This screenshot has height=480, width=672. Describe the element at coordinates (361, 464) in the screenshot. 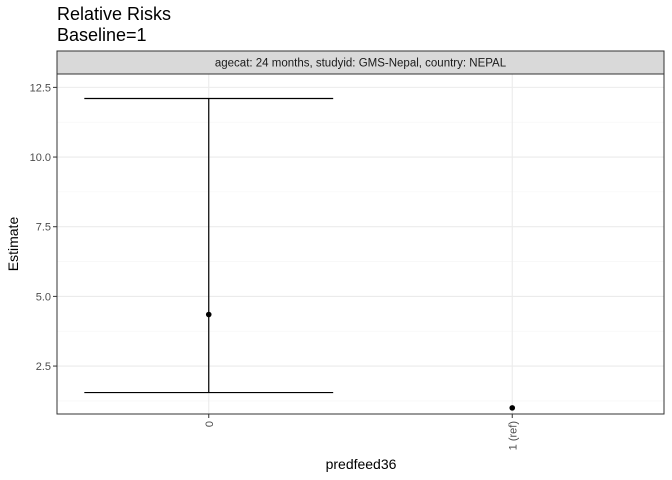

I see `x-axis-title: predfeed36` at that location.